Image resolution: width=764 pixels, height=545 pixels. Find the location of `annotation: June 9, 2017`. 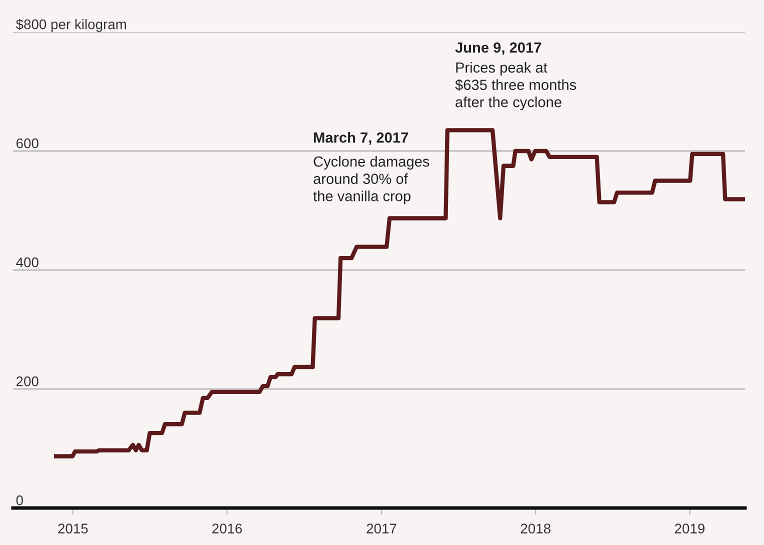

annotation: June 9, 2017 is located at coordinates (498, 48).